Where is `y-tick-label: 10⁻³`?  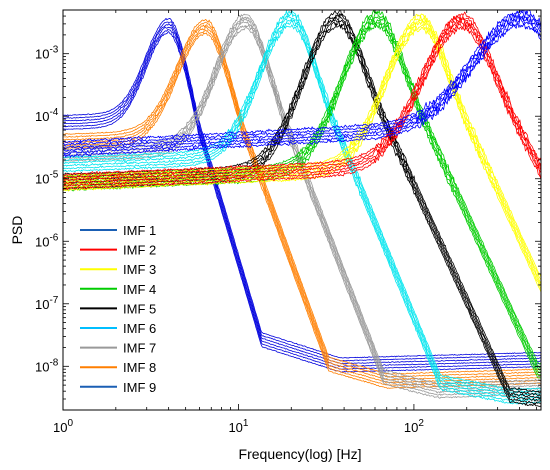 y-tick-label: 10⁻³ is located at coordinates (47, 53).